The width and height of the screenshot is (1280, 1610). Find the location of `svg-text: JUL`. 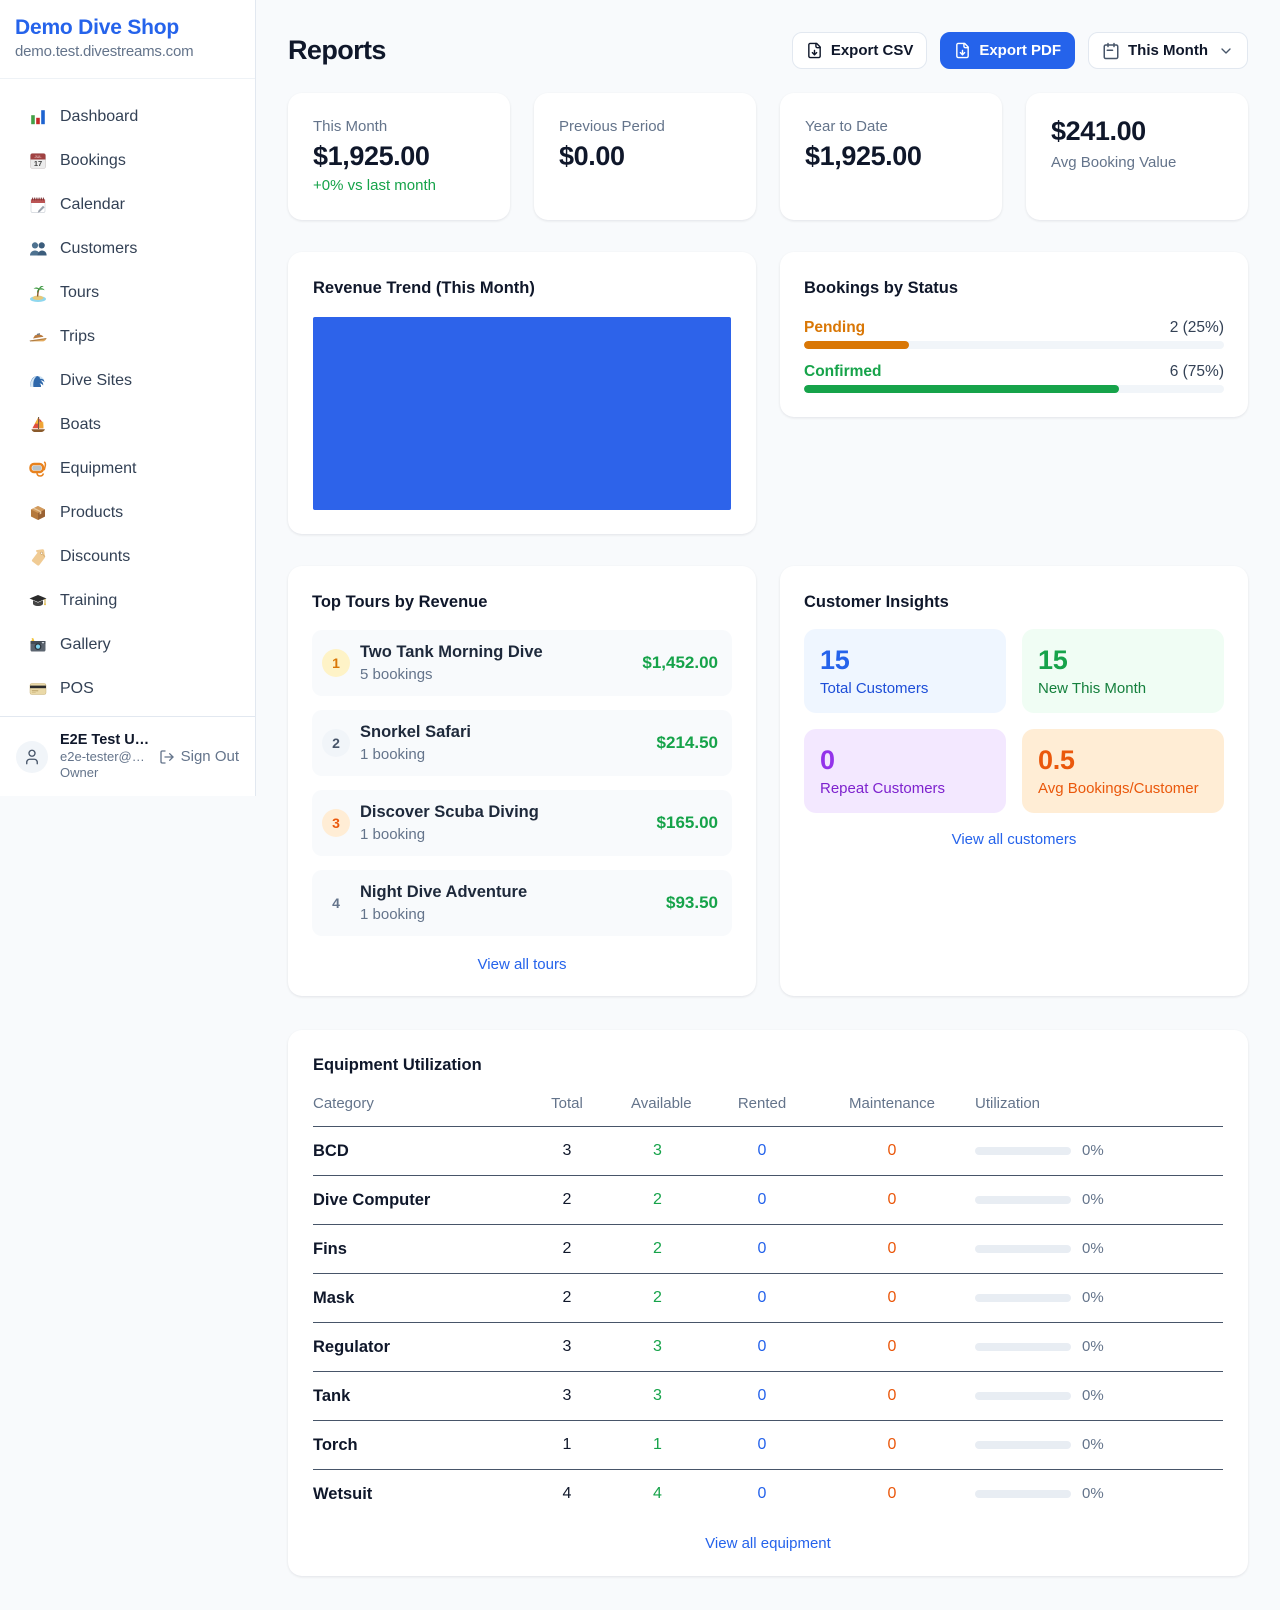

svg-text: JUL is located at coordinates (38, 156).